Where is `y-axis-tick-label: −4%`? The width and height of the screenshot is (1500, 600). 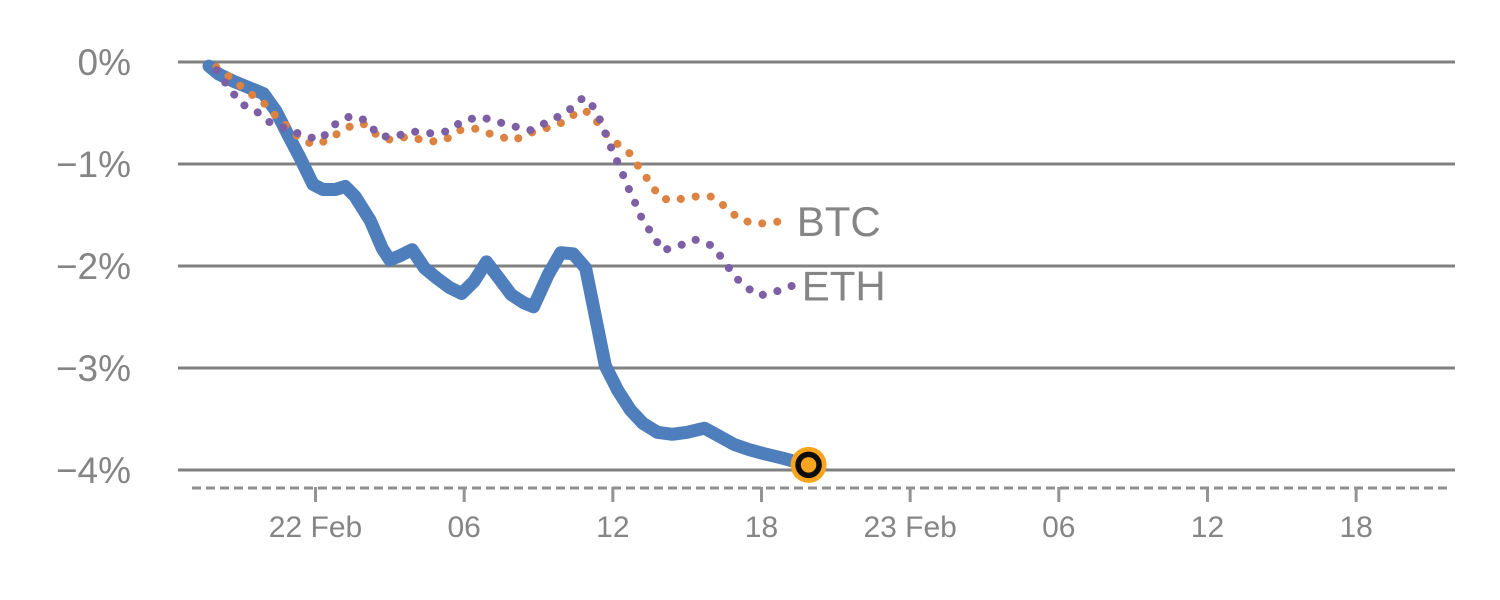 y-axis-tick-label: −4% is located at coordinates (93, 470).